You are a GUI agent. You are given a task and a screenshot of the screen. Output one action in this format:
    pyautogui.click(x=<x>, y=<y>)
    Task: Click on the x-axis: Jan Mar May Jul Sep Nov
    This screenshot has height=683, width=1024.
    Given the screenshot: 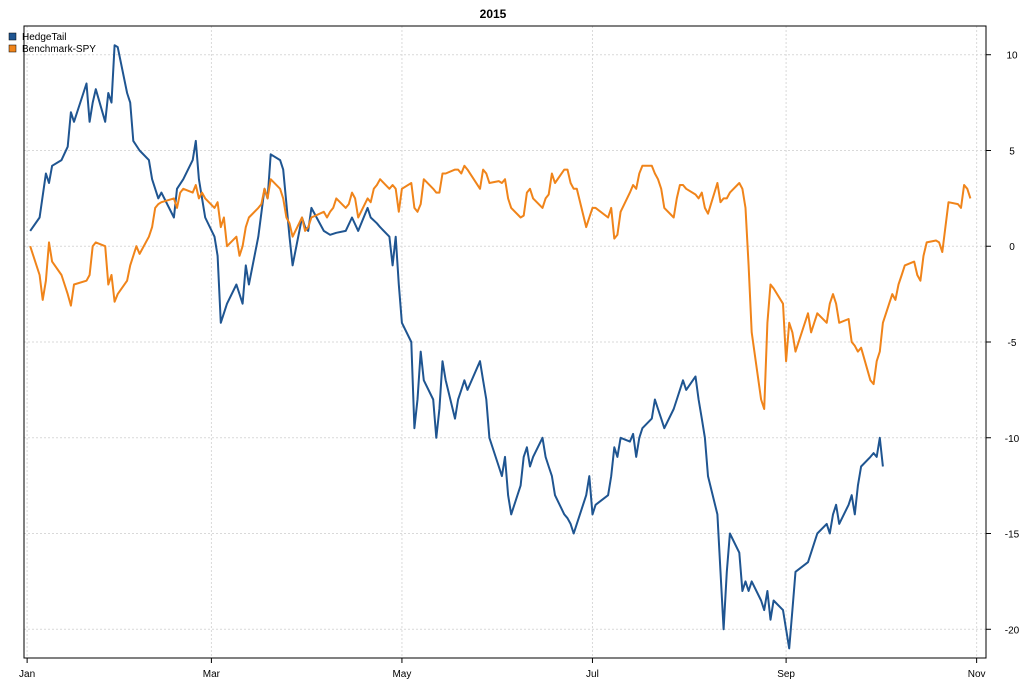 What is the action you would take?
    pyautogui.click(x=502, y=669)
    